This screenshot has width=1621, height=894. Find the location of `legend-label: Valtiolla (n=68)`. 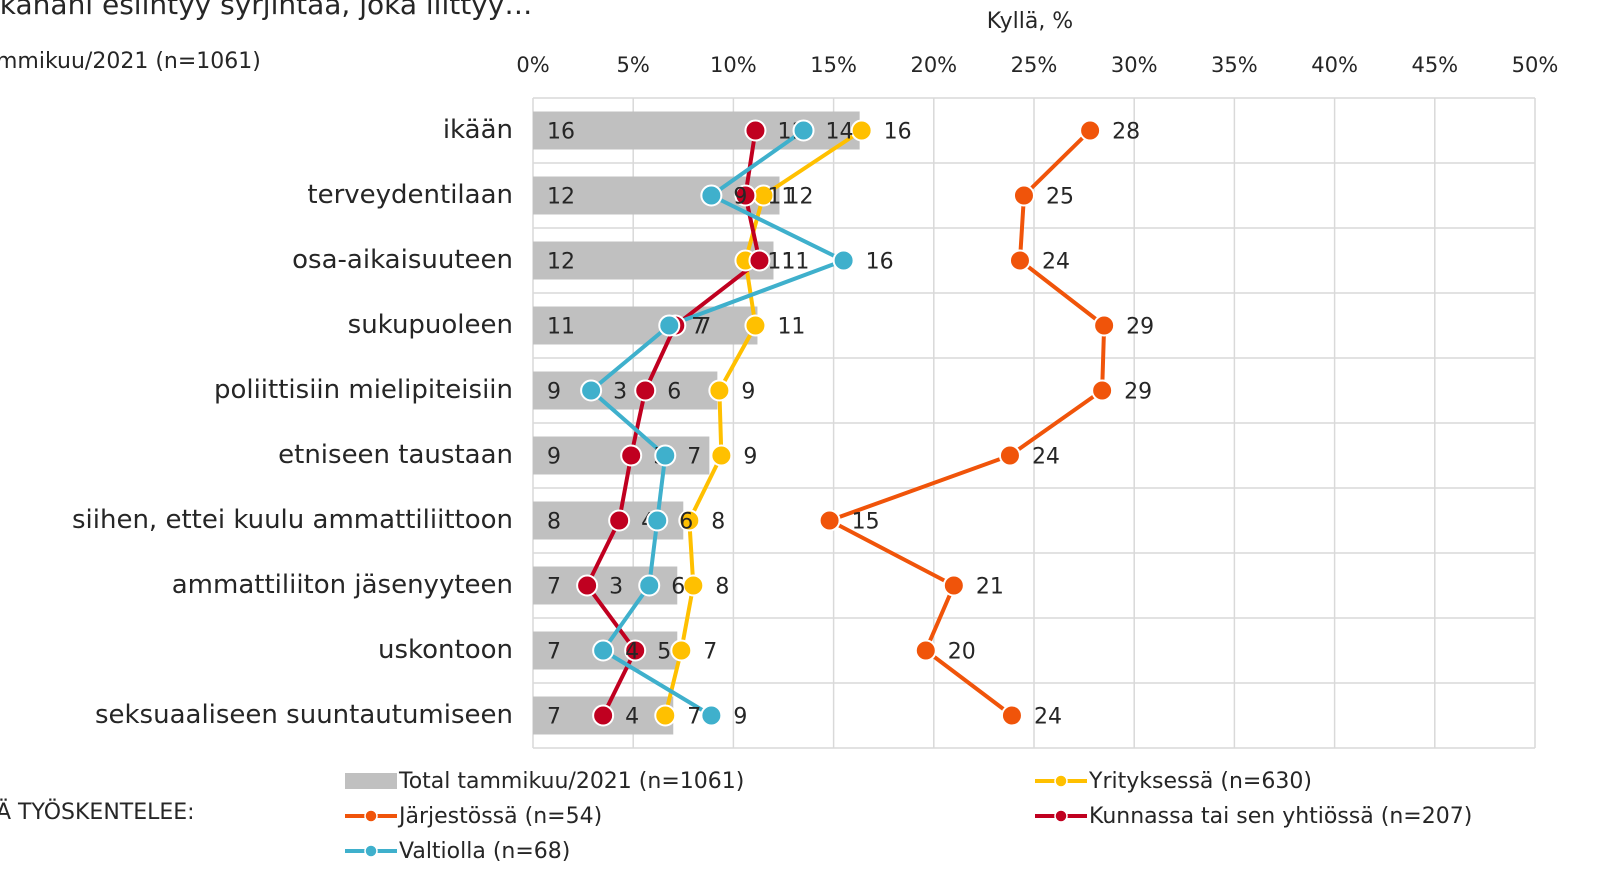

legend-label: Valtiolla (n=68) is located at coordinates (484, 851).